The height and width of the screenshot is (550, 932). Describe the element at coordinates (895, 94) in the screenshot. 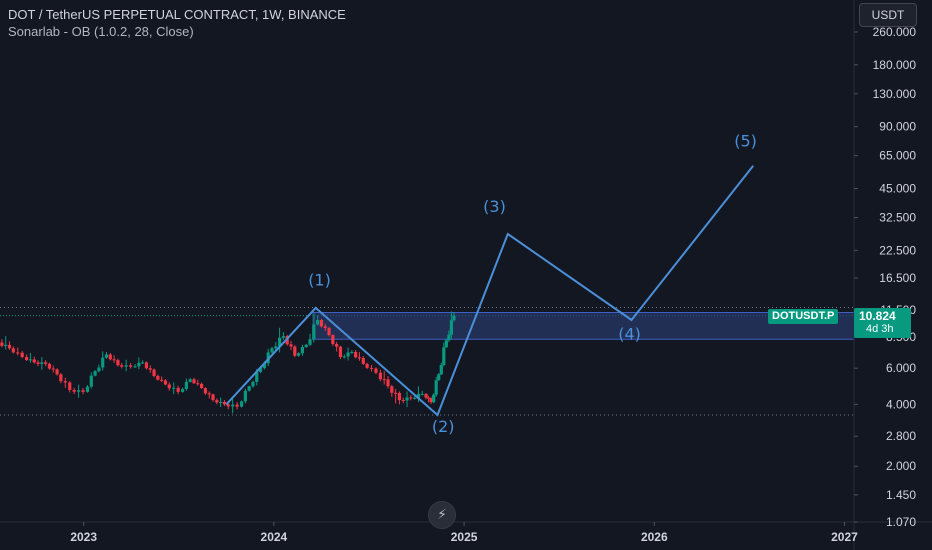

I see `y-tick-label: 130.000` at that location.